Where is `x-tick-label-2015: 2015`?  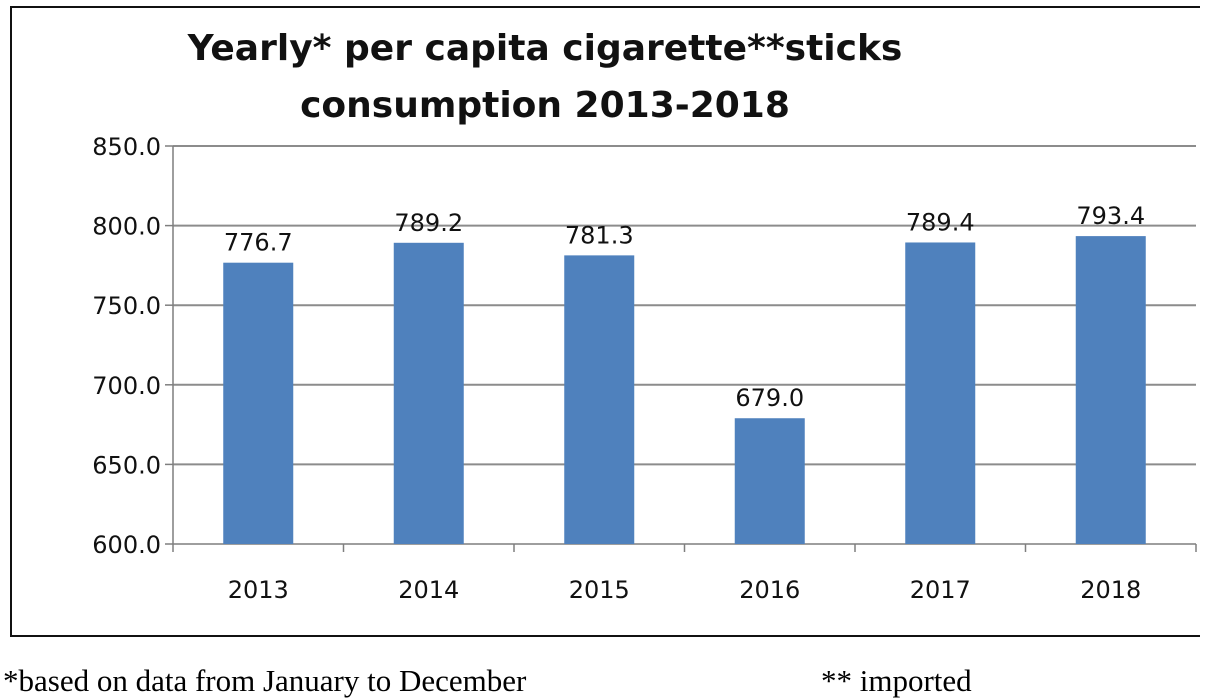
x-tick-label-2015: 2015 is located at coordinates (599, 590).